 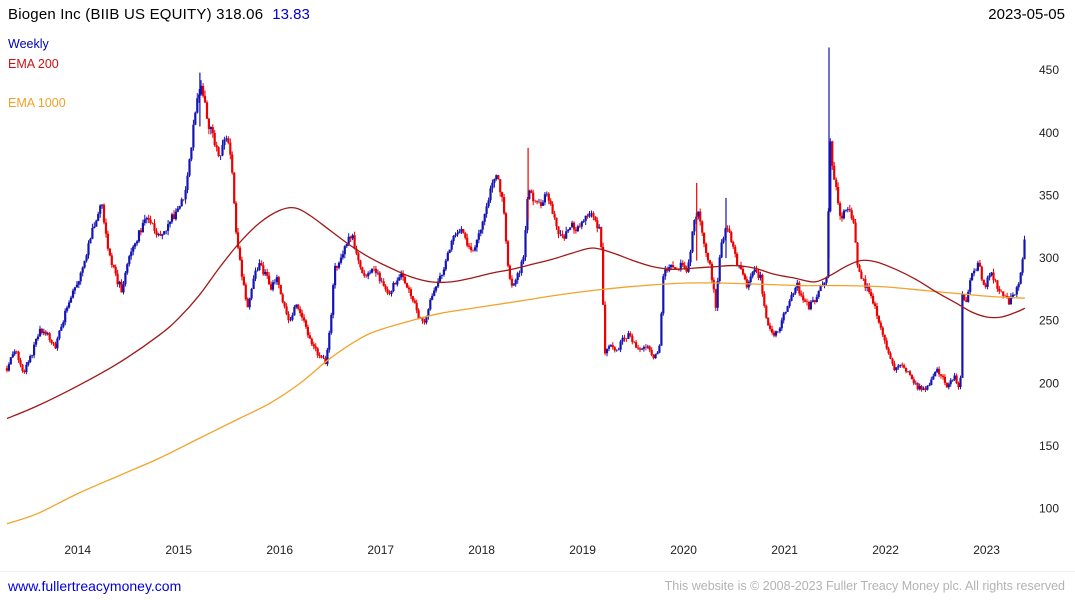 I want to click on svg-text: 2022, so click(x=885, y=550).